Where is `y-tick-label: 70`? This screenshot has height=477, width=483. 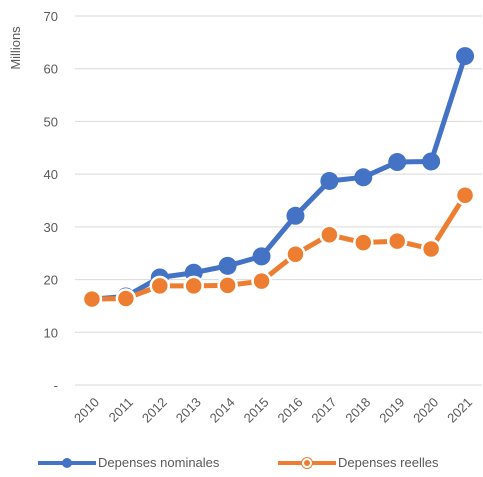 y-tick-label: 70 is located at coordinates (51, 16).